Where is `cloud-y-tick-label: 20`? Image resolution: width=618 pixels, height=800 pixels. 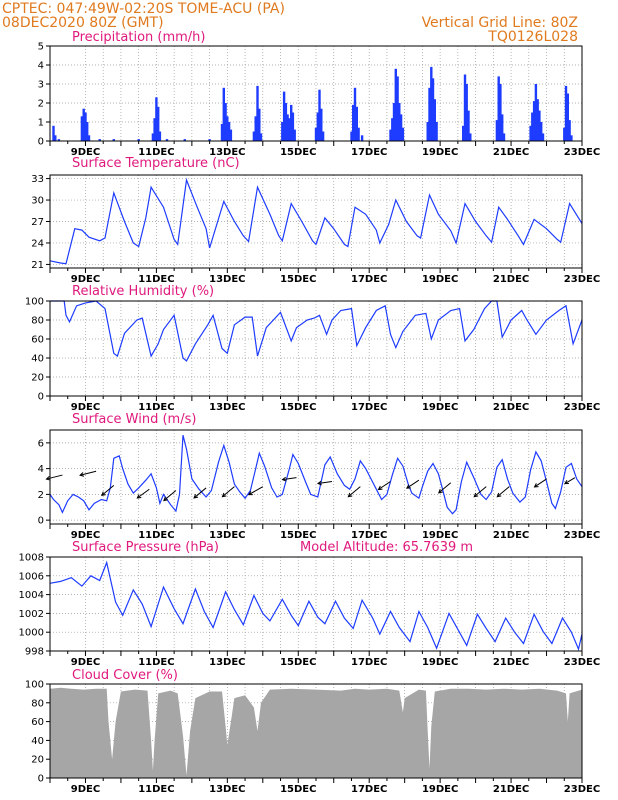
cloud-y-tick-label: 20 is located at coordinates (37, 760).